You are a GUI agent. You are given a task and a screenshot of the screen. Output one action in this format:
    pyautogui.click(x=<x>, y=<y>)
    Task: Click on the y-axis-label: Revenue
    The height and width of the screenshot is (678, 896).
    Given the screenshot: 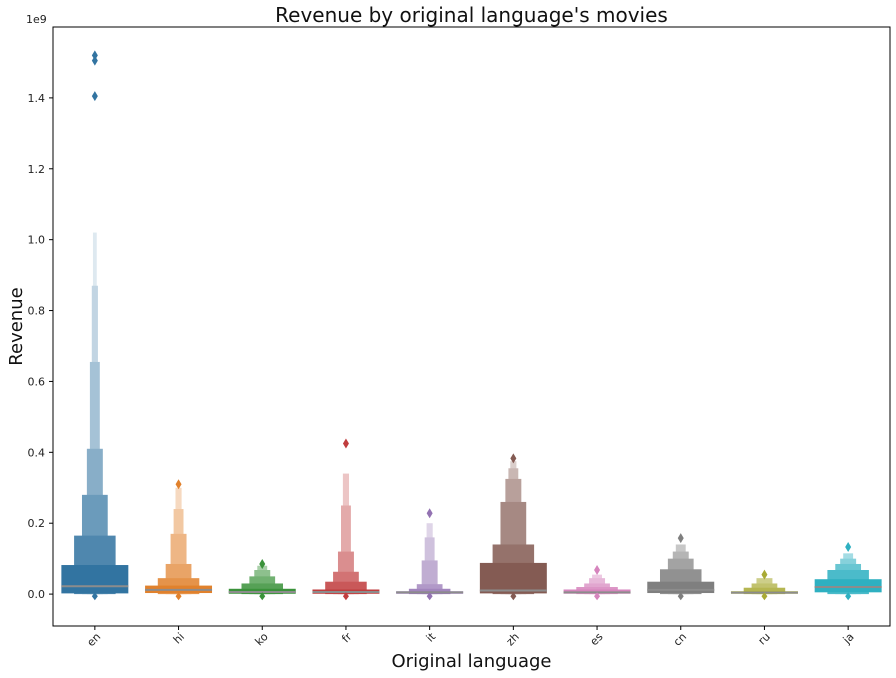 What is the action you would take?
    pyautogui.click(x=16, y=326)
    